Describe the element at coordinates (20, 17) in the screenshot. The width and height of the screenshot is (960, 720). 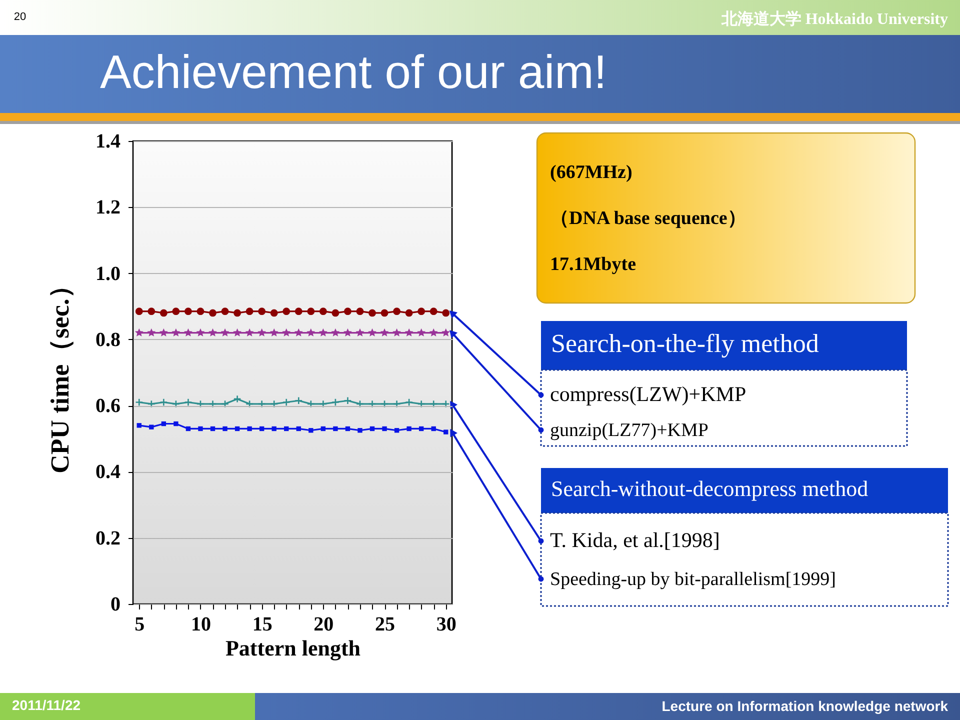
I see `text: 20` at that location.